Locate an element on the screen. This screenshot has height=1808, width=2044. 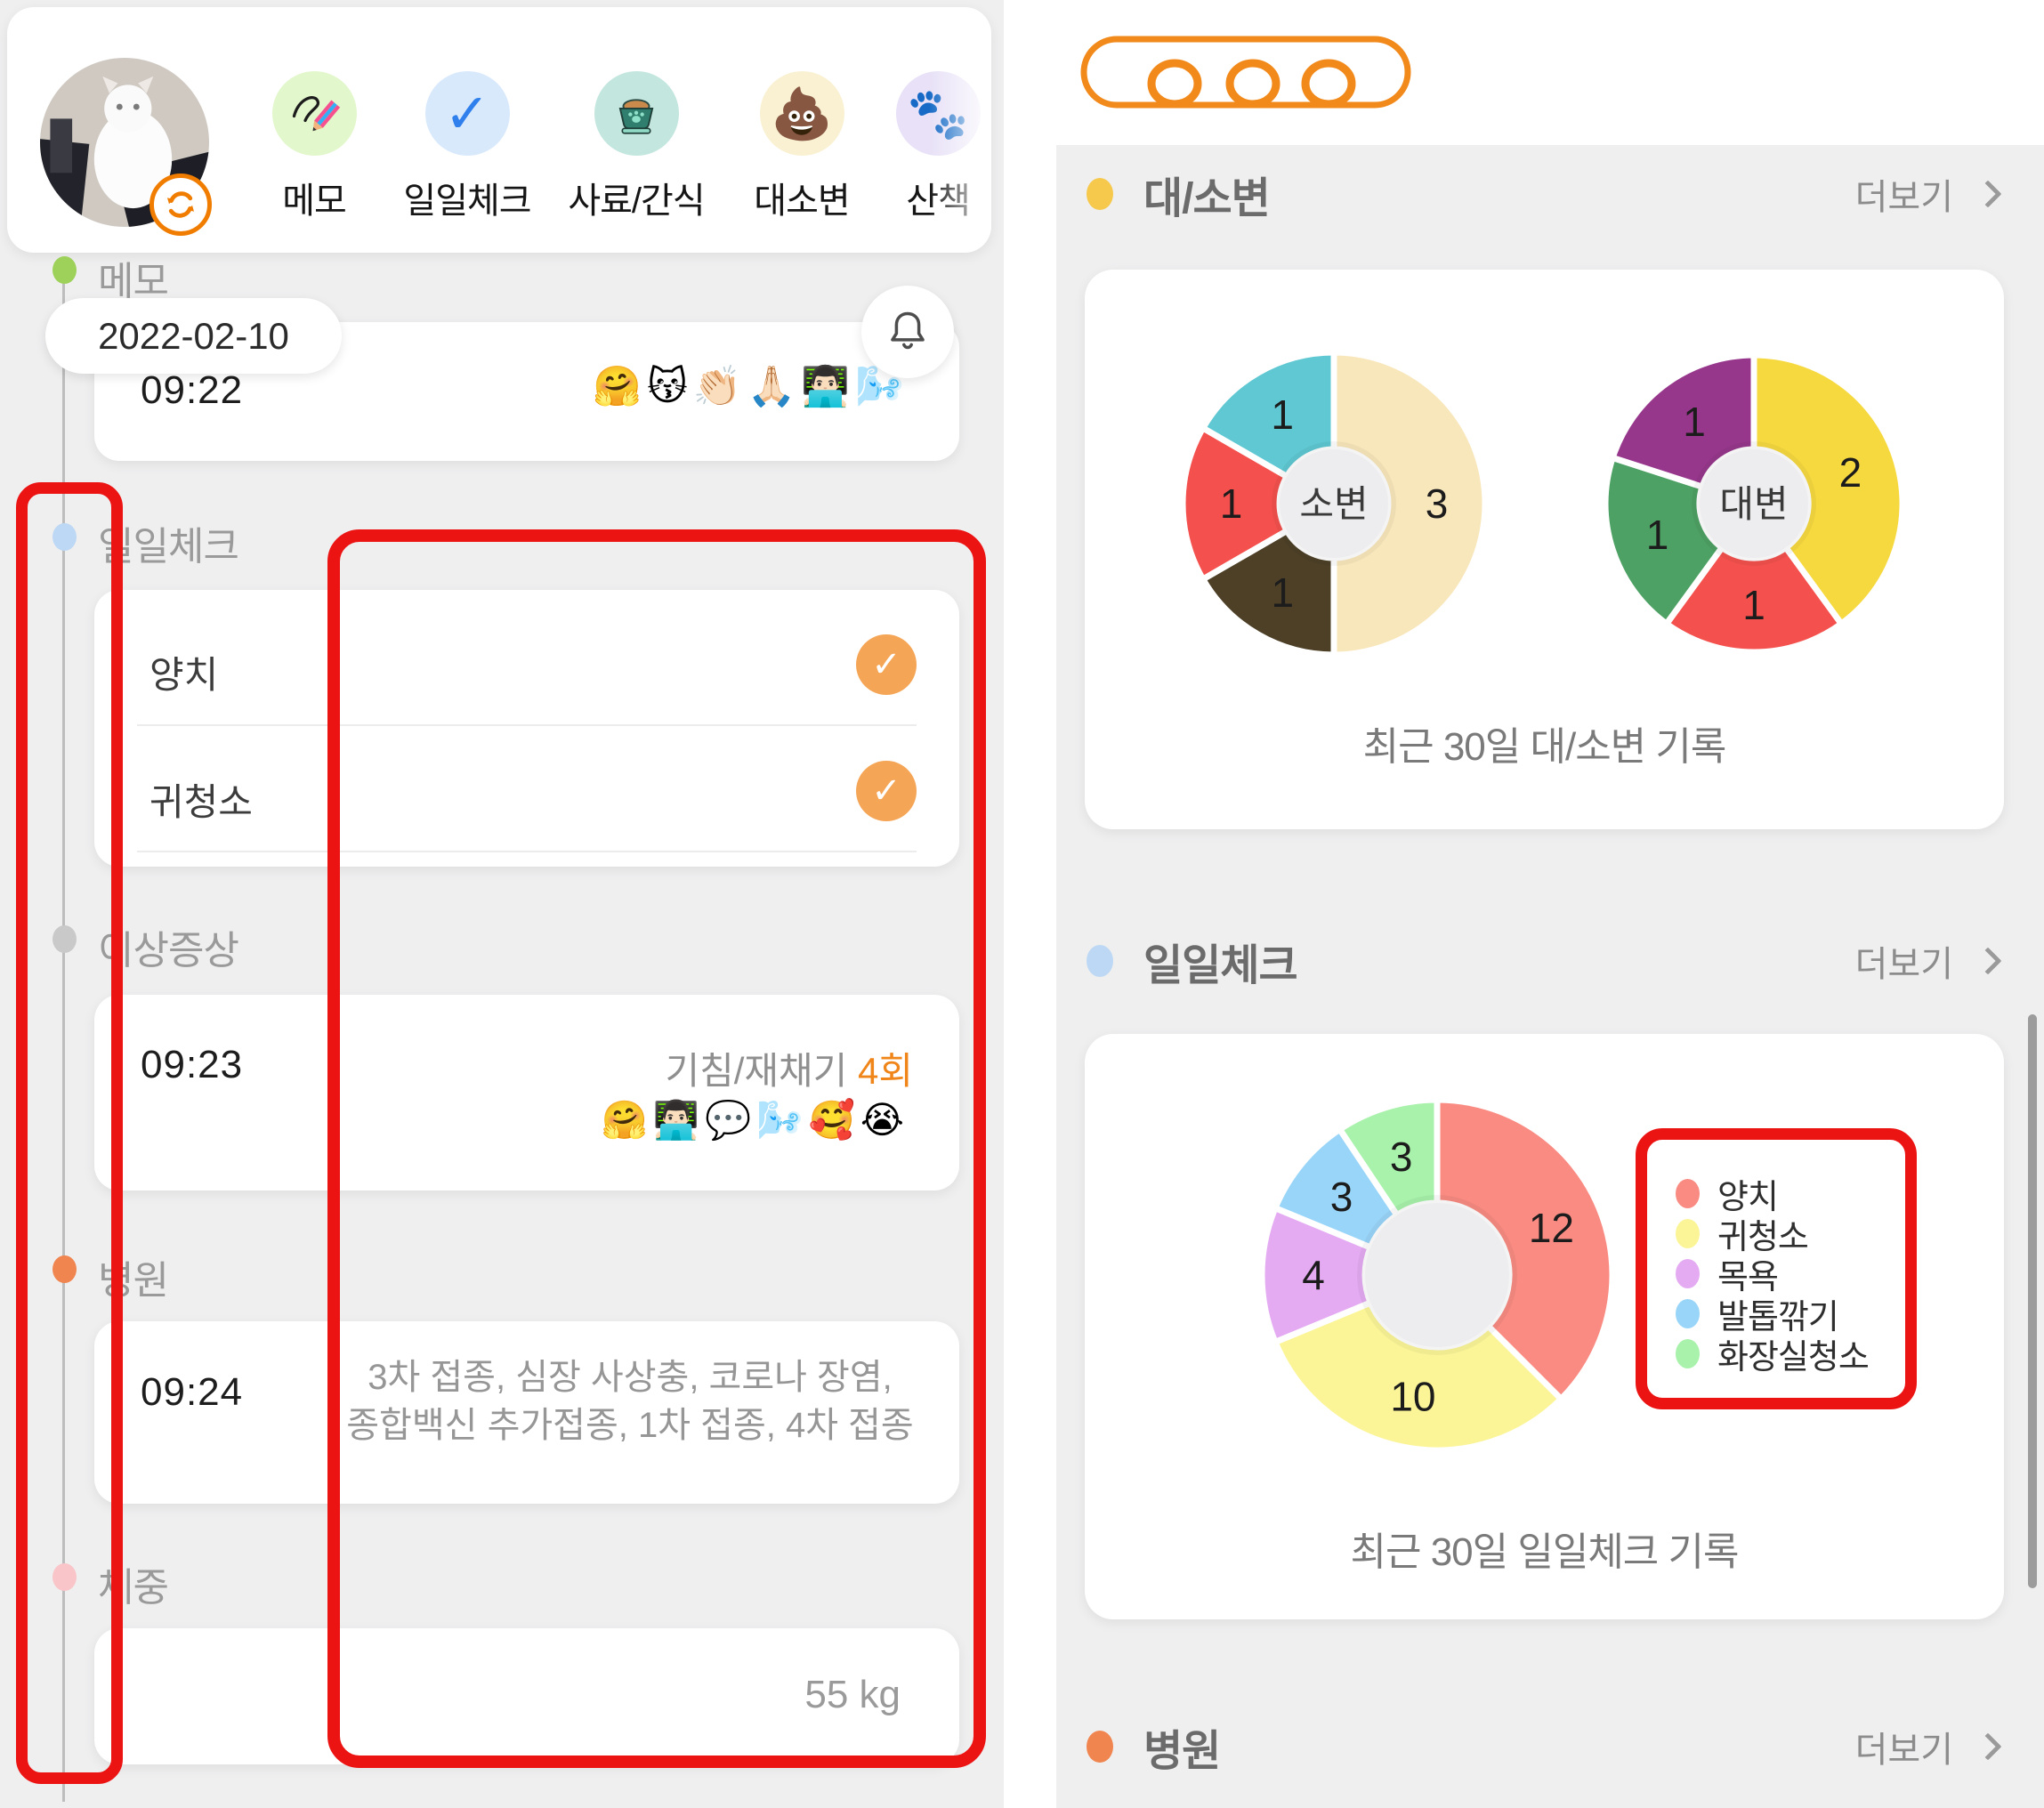
section-dot-daily-check is located at coordinates (1100, 961).